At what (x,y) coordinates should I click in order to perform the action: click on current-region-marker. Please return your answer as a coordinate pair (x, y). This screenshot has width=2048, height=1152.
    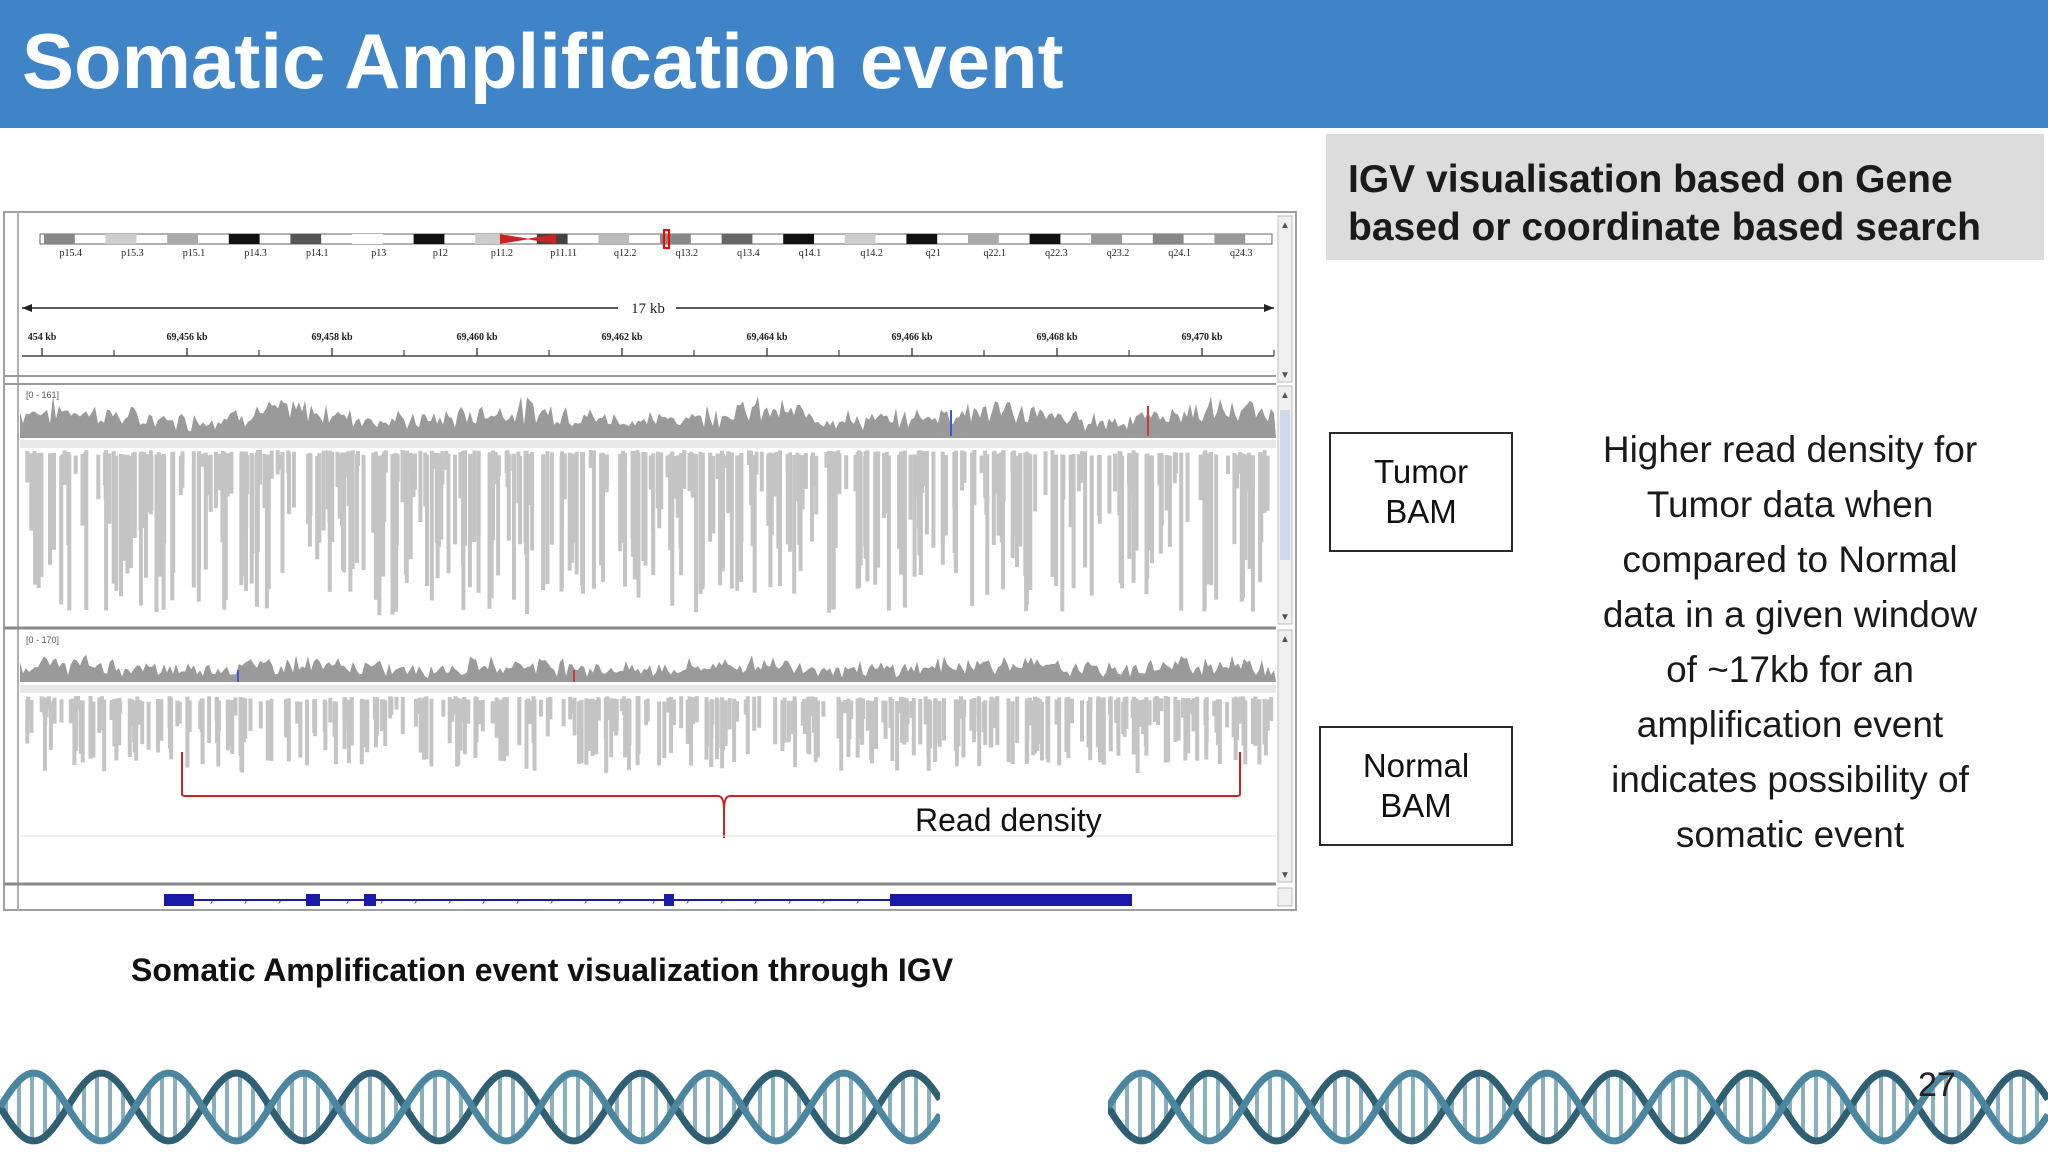
    Looking at the image, I should click on (666, 239).